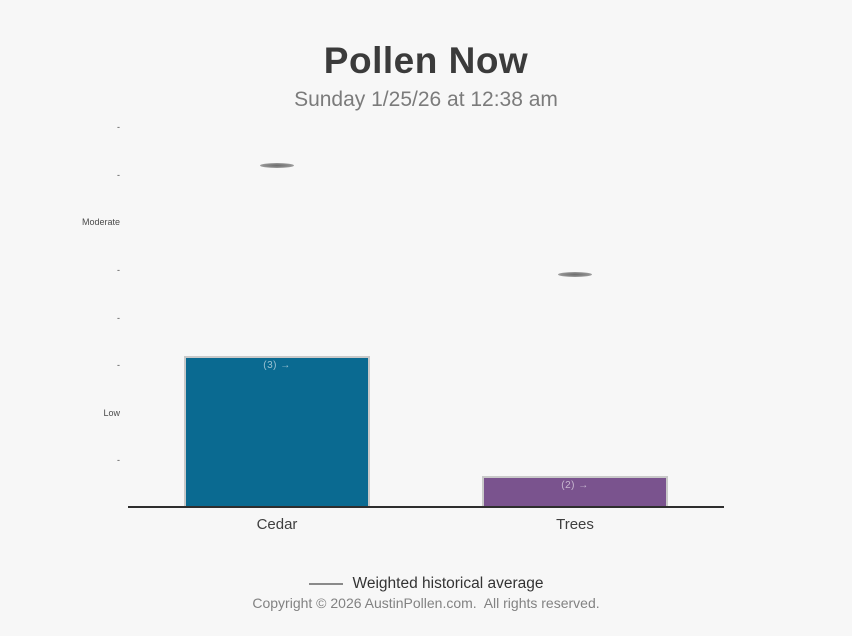 The image size is (852, 636). Describe the element at coordinates (426, 60) in the screenshot. I see `page-title: Pollen Now` at that location.